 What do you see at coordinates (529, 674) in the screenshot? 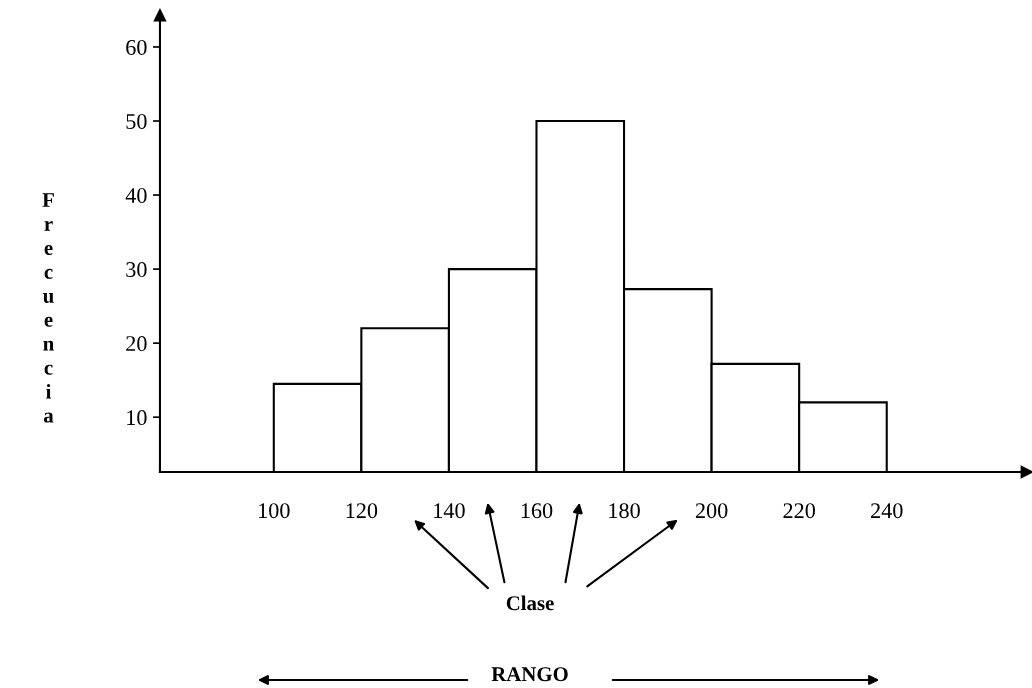
I see `text: RANGO` at bounding box center [529, 674].